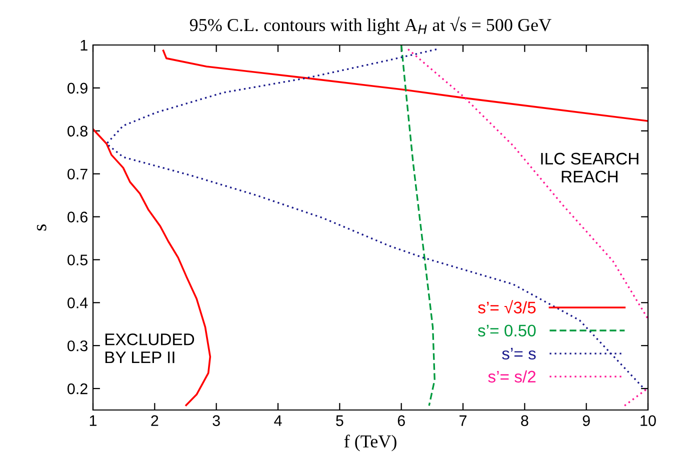  What do you see at coordinates (78, 88) in the screenshot?
I see `y-tick-label: 0.9` at bounding box center [78, 88].